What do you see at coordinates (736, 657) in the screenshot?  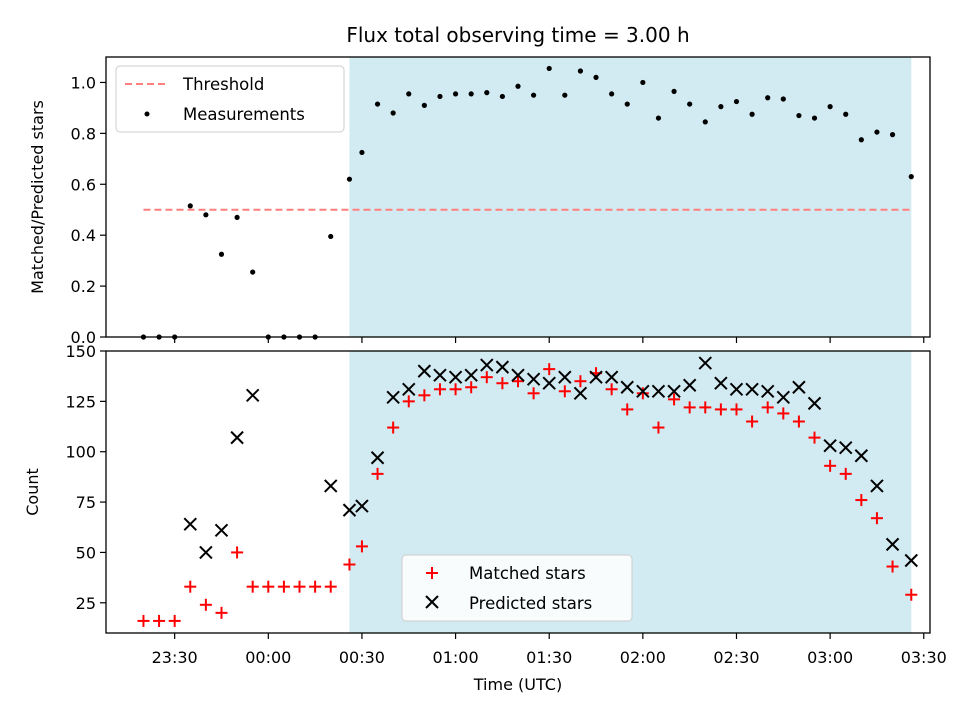 I see `x-tick-label: 02:30` at bounding box center [736, 657].